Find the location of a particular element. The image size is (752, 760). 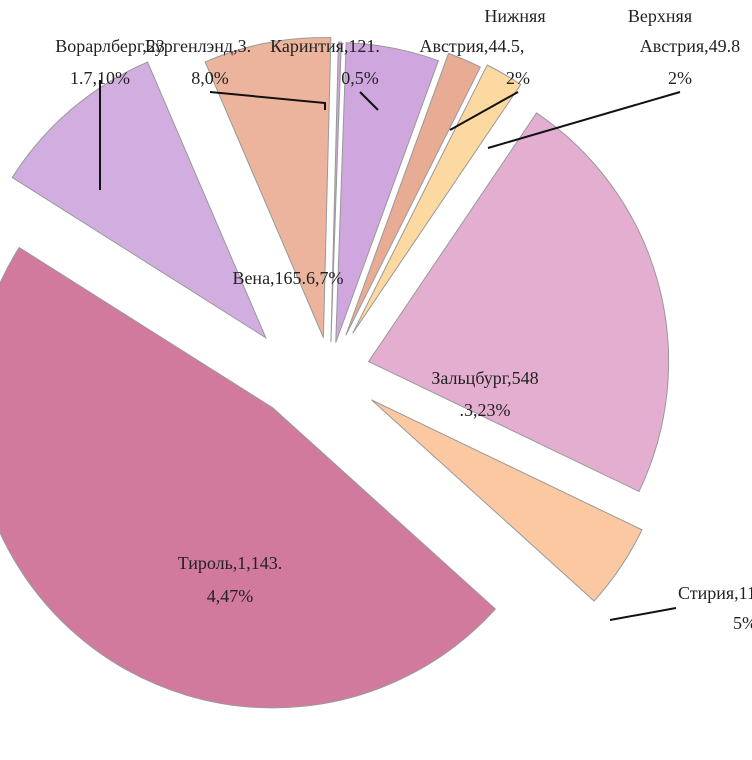

data-label: Ворарлберг,23 is located at coordinates (110, 46).